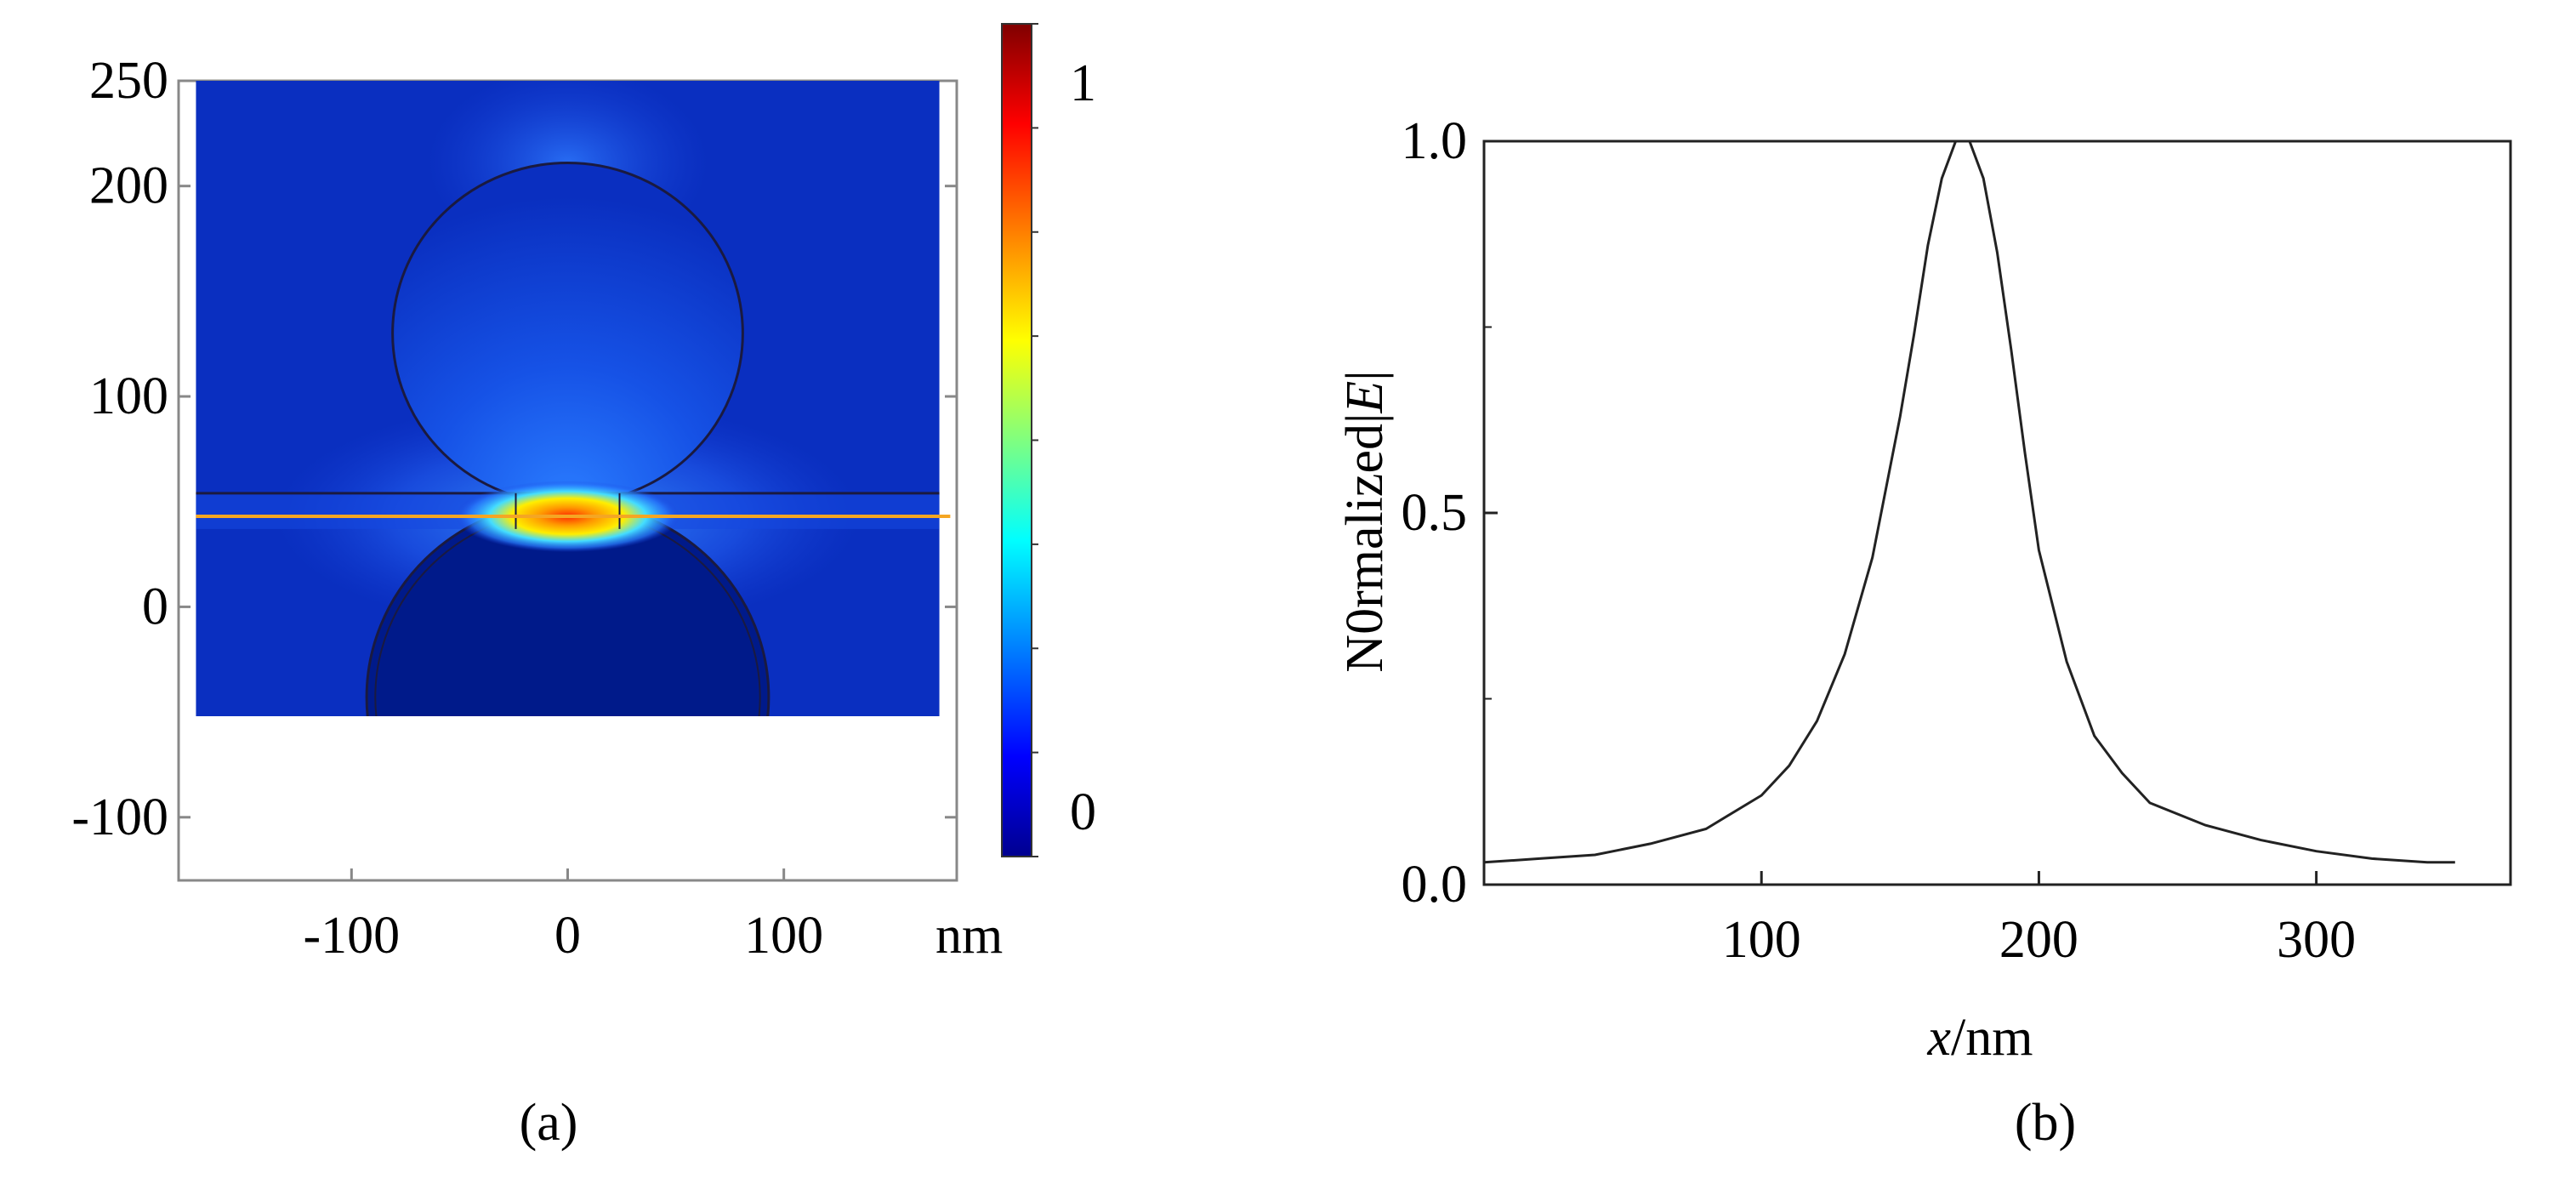  Describe the element at coordinates (1939, 1038) in the screenshot. I see `x-axis-label-symbol: x` at that location.